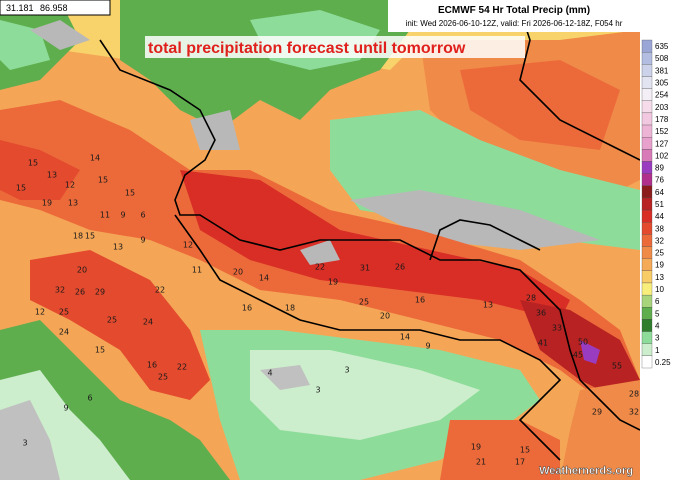 The image size is (680, 480). Describe the element at coordinates (662, 155) in the screenshot. I see `legend-label: 102` at that location.